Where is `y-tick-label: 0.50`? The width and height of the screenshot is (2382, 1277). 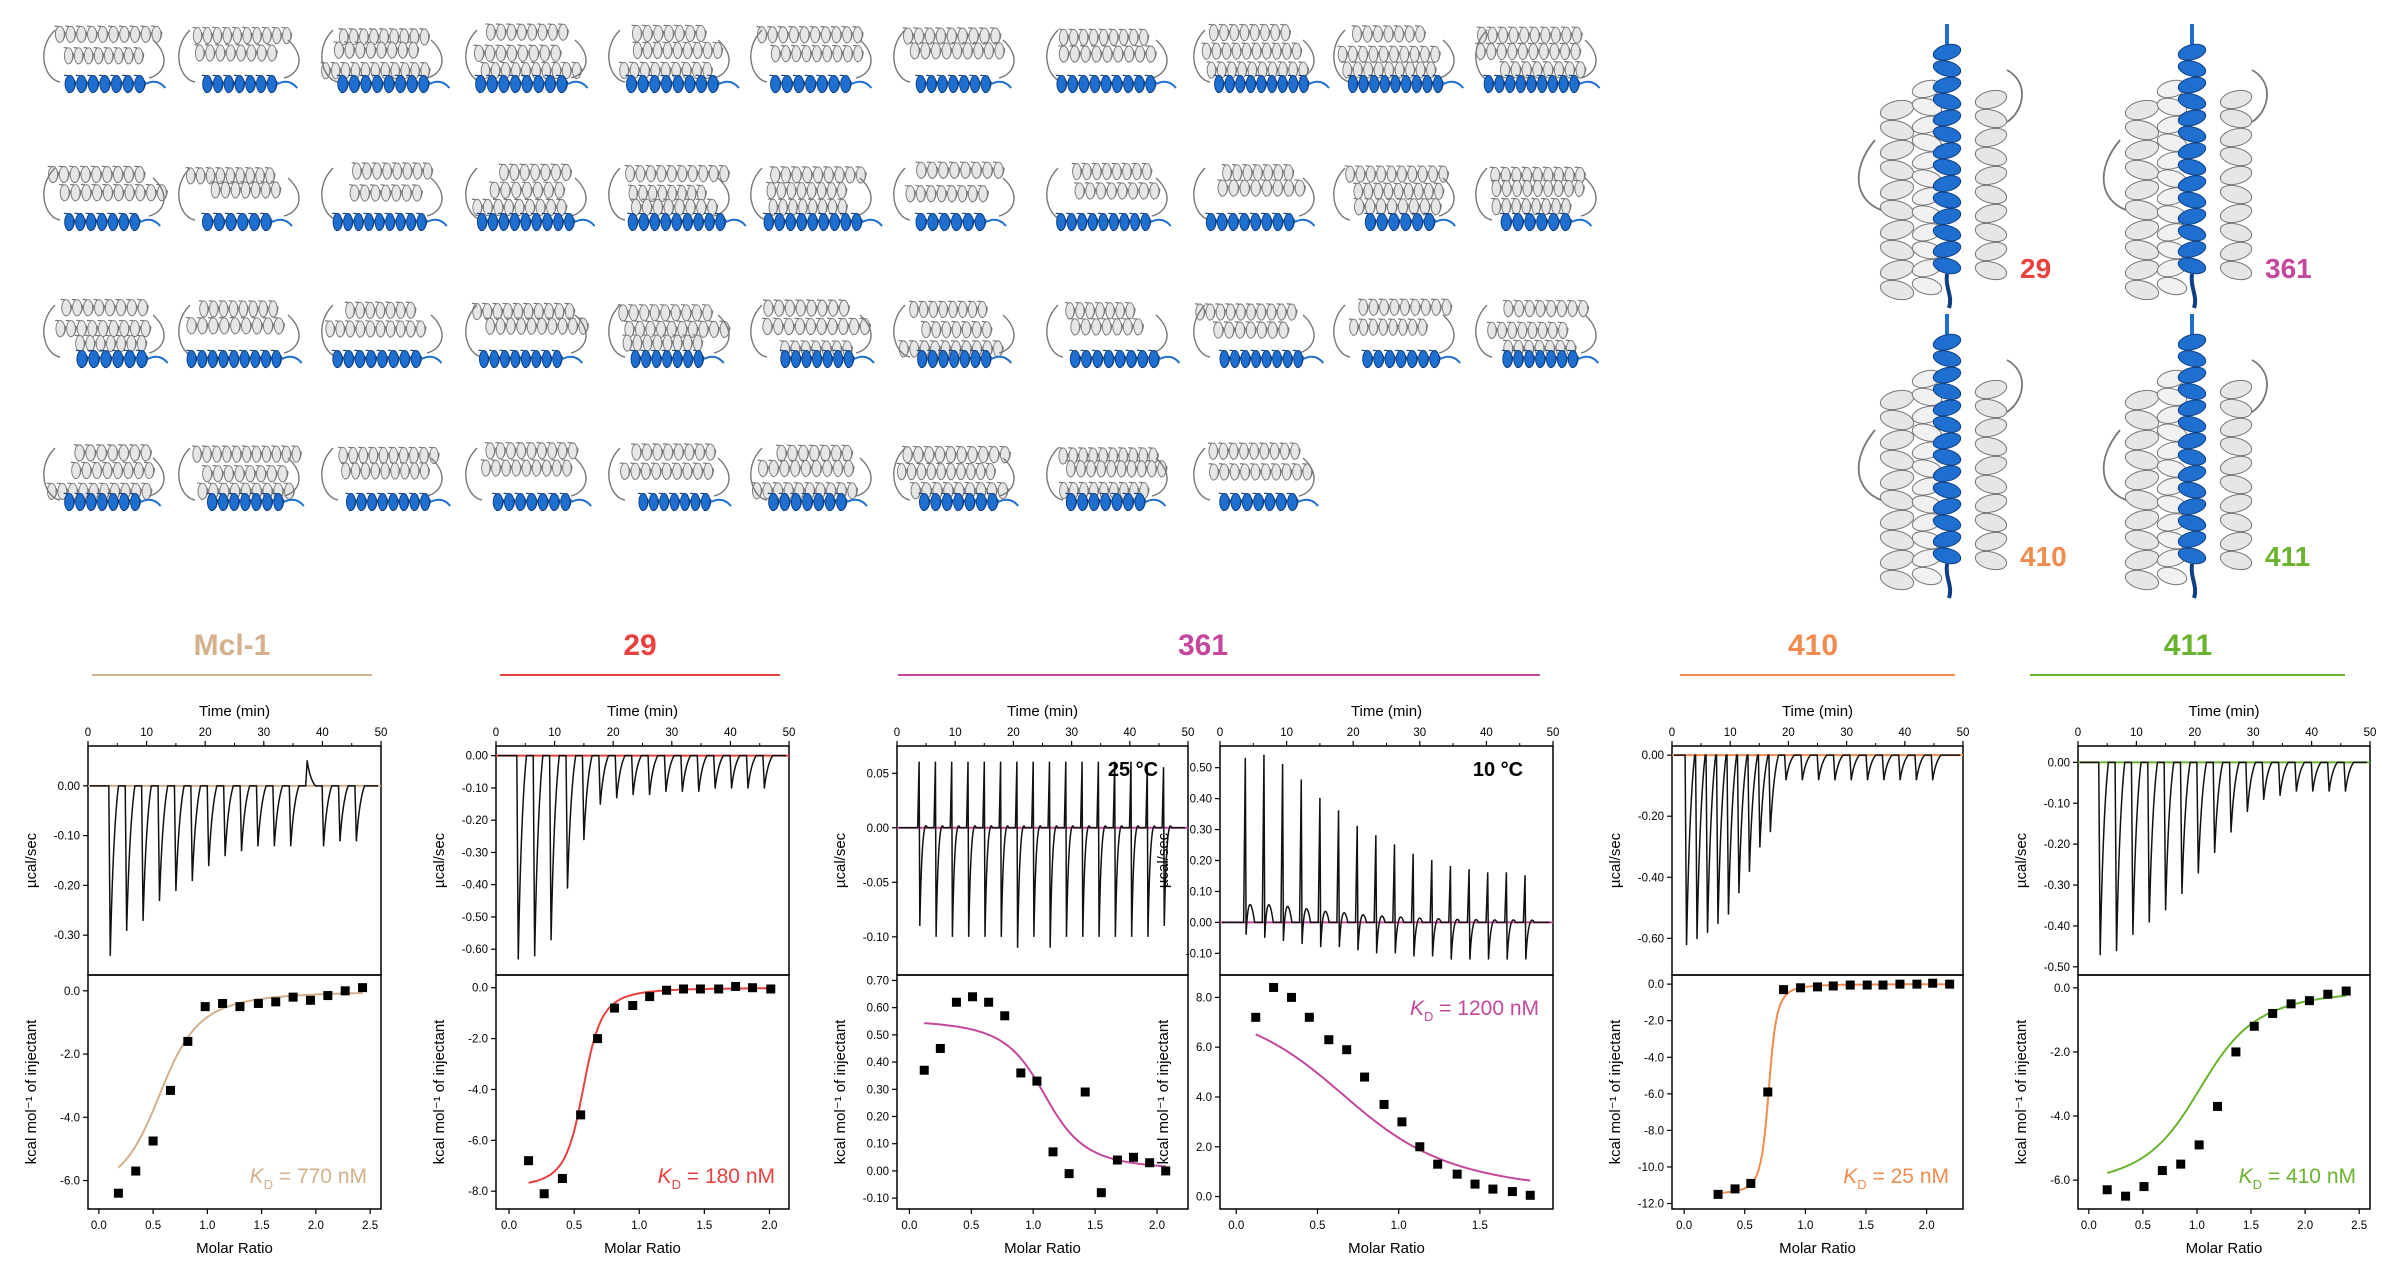
y-tick-label: 0.50 is located at coordinates (878, 1036).